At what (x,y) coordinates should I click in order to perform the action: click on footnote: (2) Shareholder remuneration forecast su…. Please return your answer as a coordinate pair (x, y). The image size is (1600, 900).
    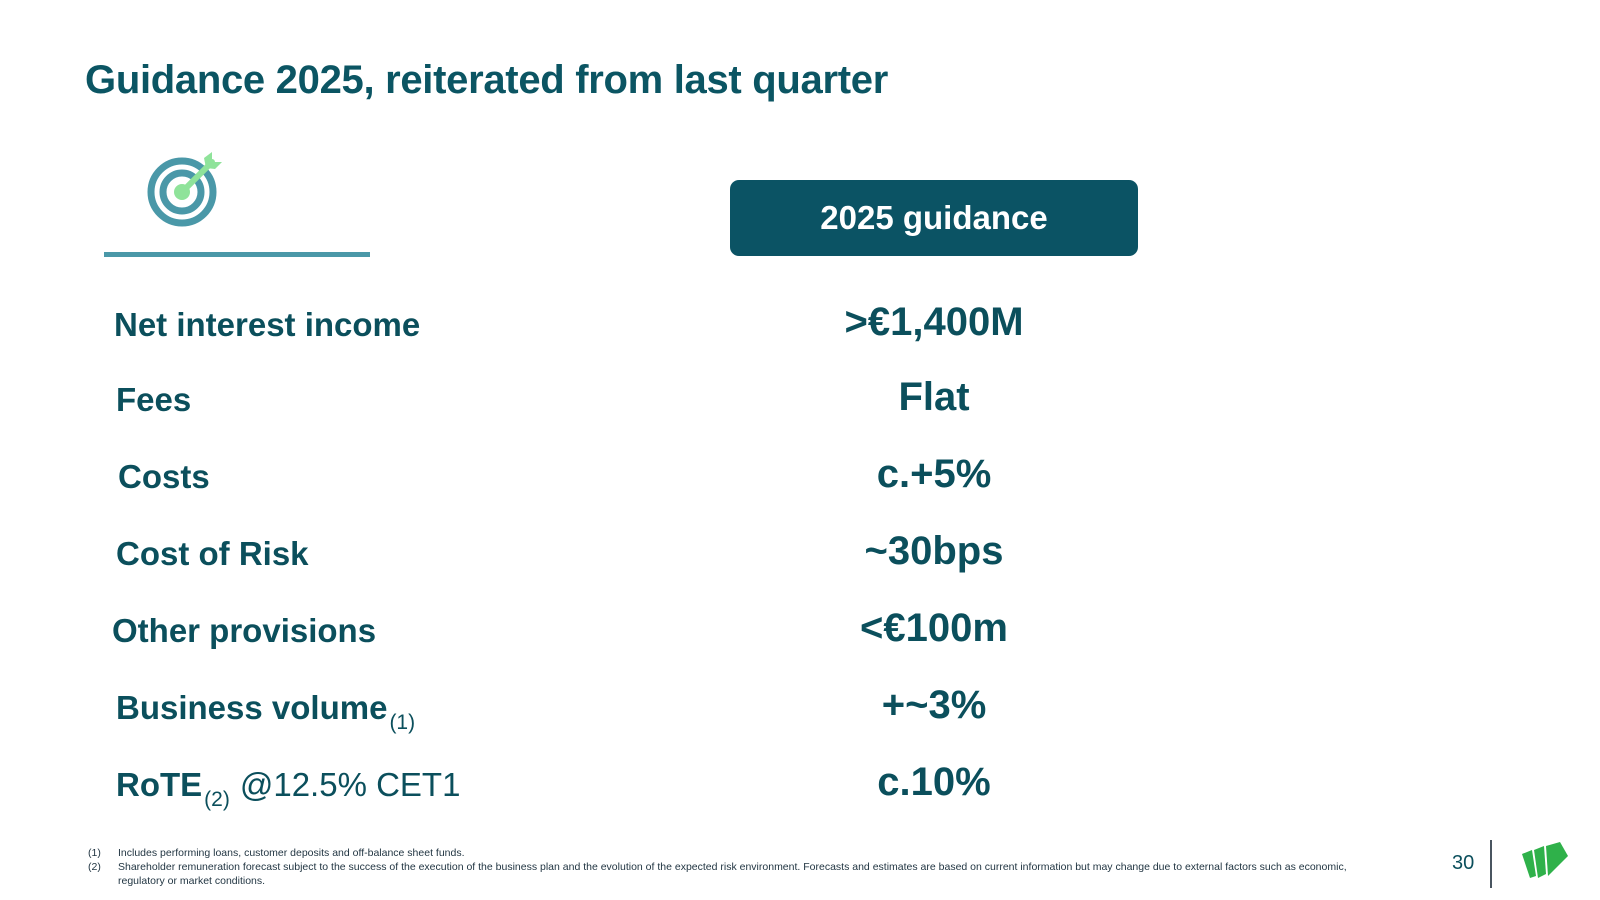
    Looking at the image, I should click on (718, 874).